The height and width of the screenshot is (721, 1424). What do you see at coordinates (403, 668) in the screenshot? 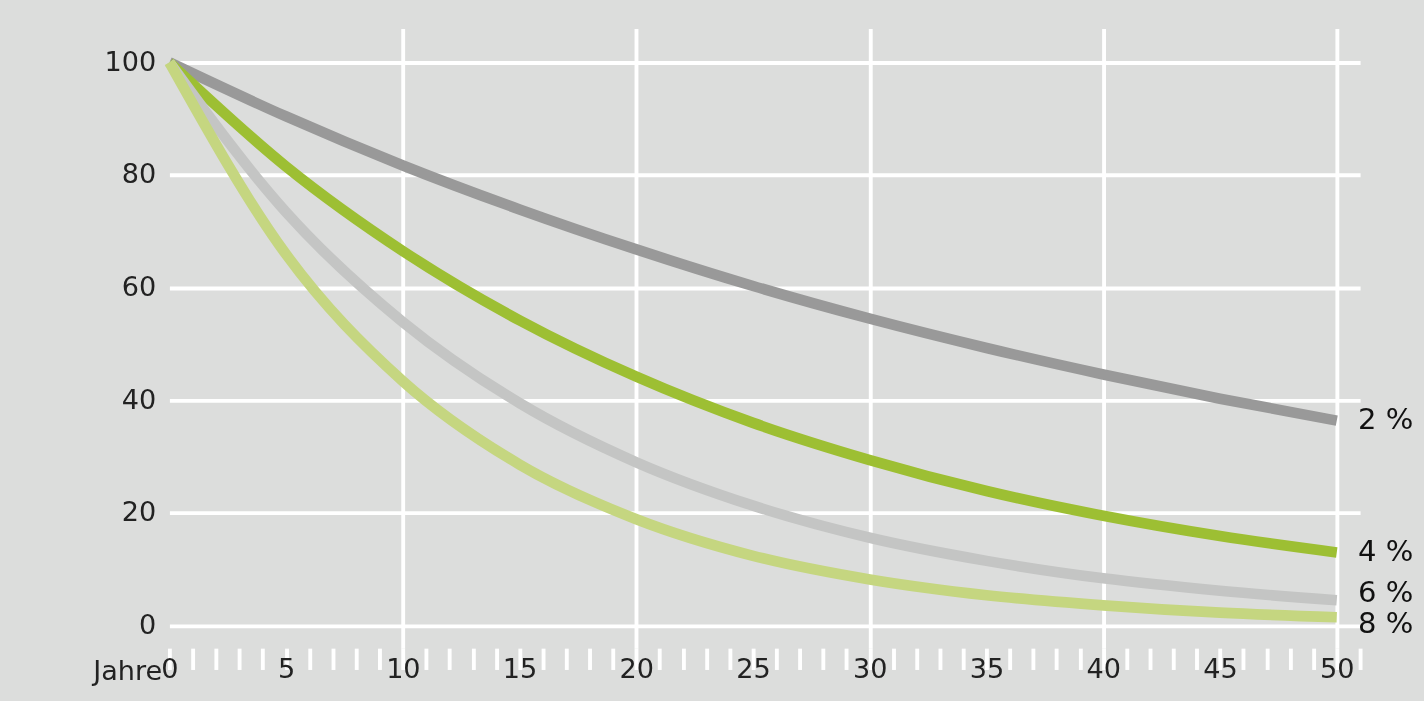
I see `x-tick-label: 10` at bounding box center [403, 668].